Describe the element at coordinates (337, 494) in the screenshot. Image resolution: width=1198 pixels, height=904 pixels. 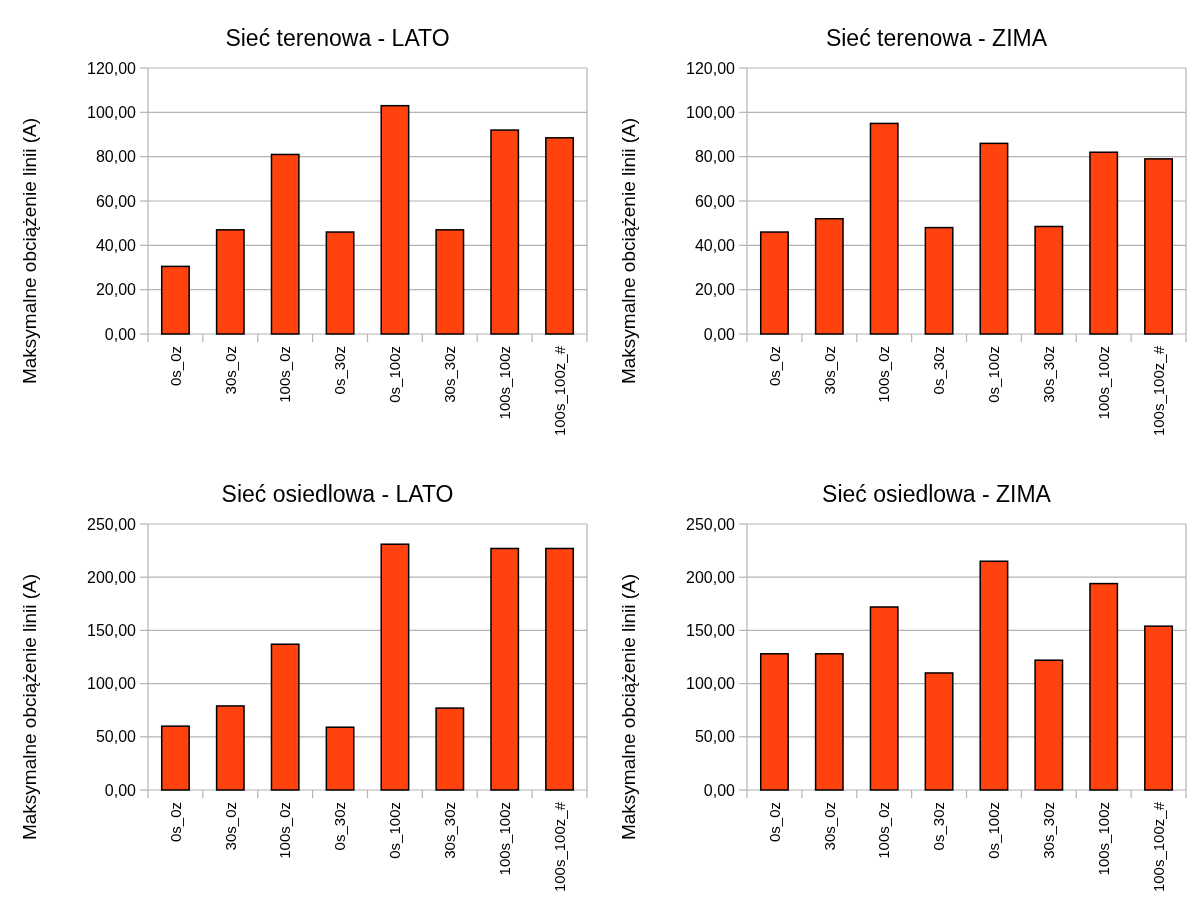
I see `chart-title: Sieć osiedlowa - LATO` at that location.